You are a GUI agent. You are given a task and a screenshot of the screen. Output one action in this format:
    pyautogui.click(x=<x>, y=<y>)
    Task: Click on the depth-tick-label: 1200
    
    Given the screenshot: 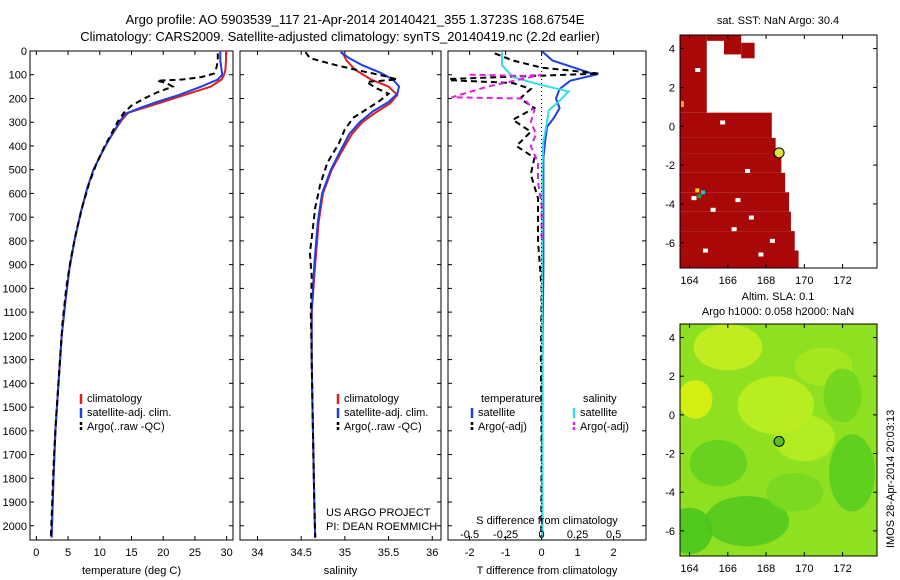 What is the action you would take?
    pyautogui.click(x=15, y=337)
    